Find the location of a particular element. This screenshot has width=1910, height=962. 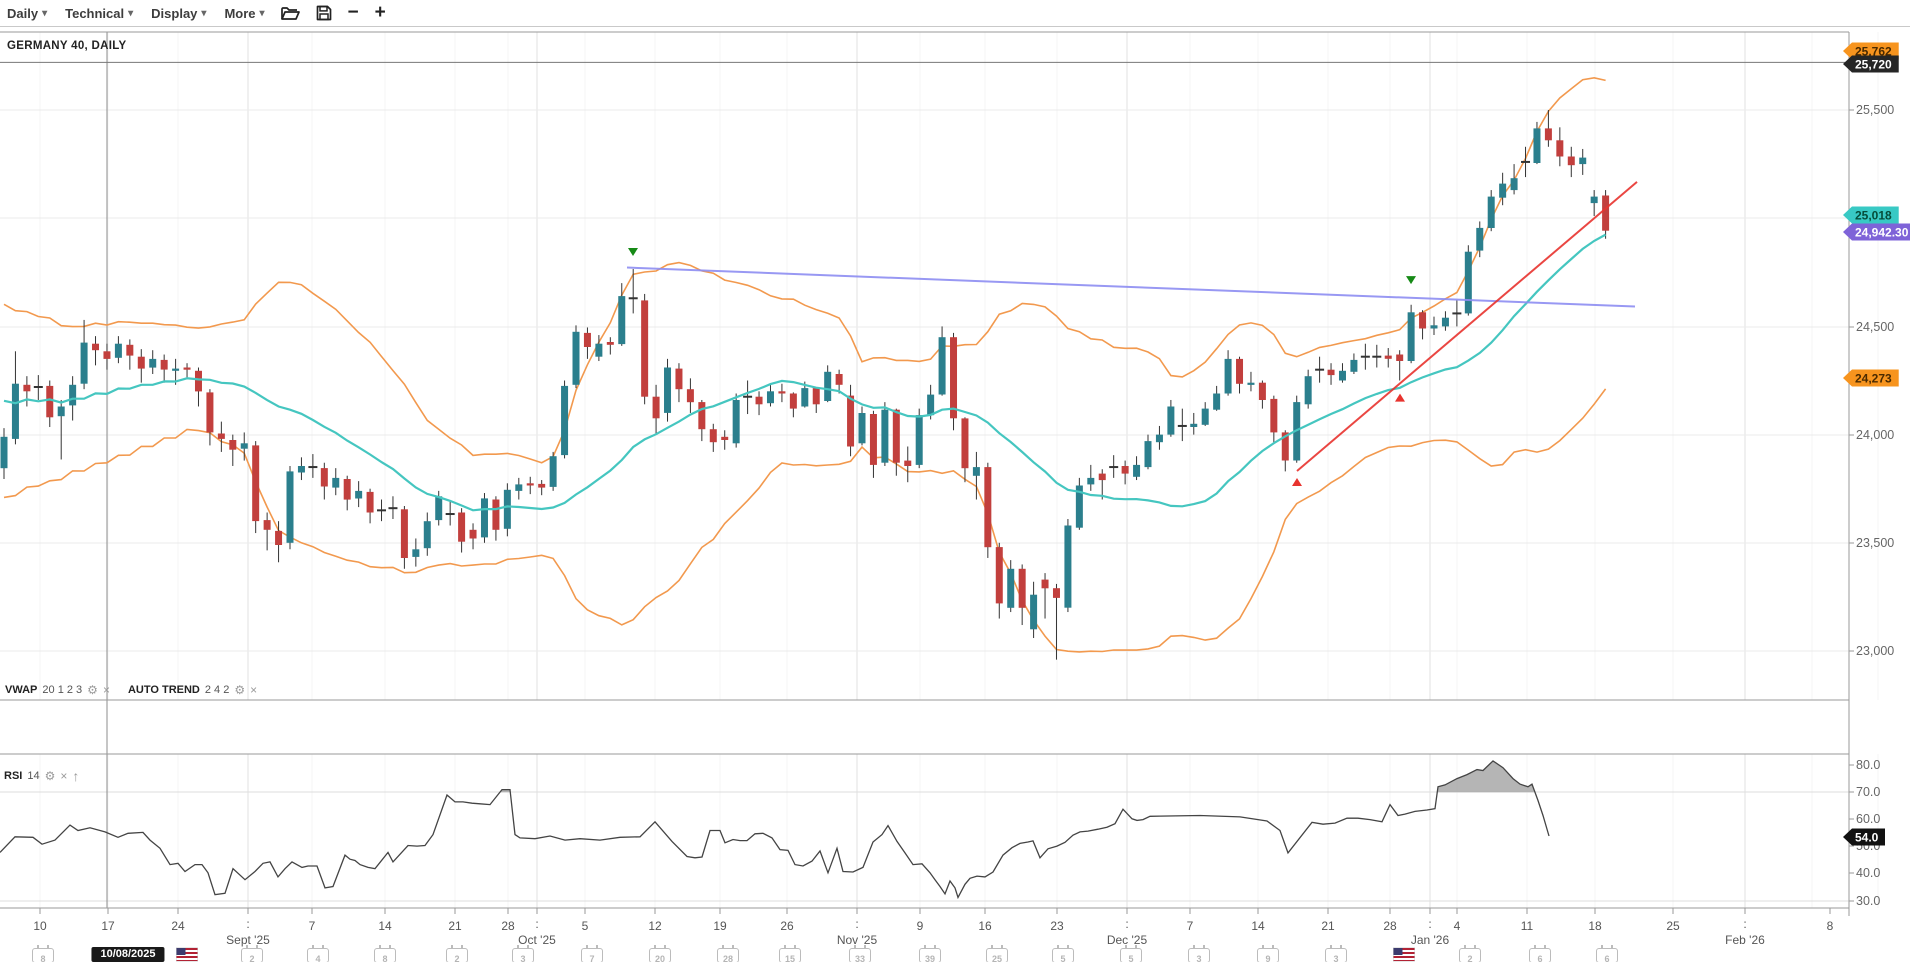

price-axis-tick: 25,500 is located at coordinates (1875, 110).